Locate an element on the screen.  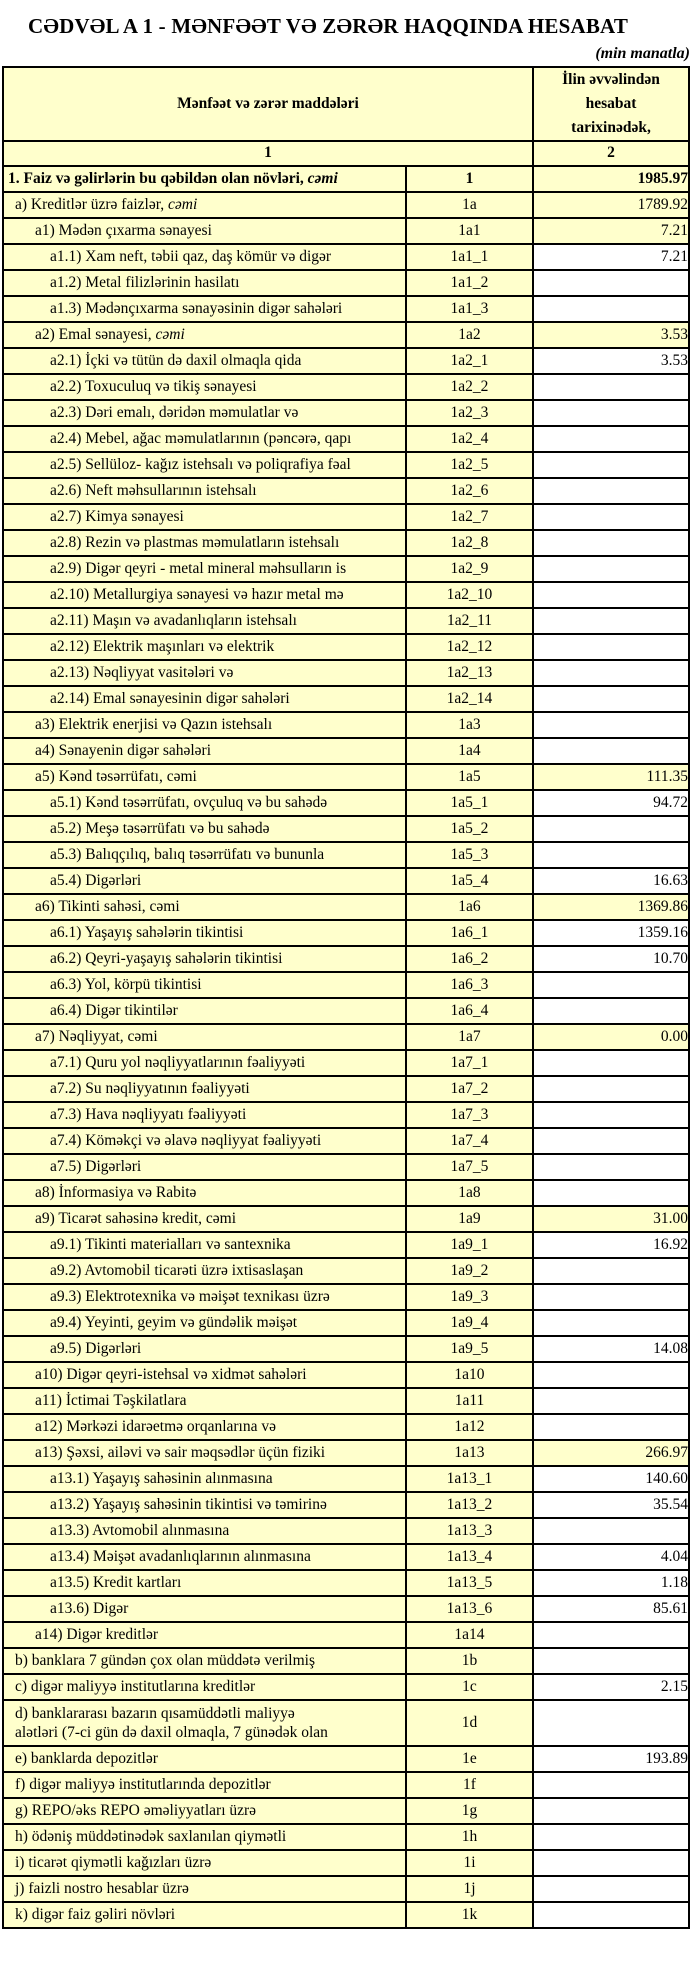
item-label-cell: a2.7) Kimya sənayesi is located at coordinates (204, 516).